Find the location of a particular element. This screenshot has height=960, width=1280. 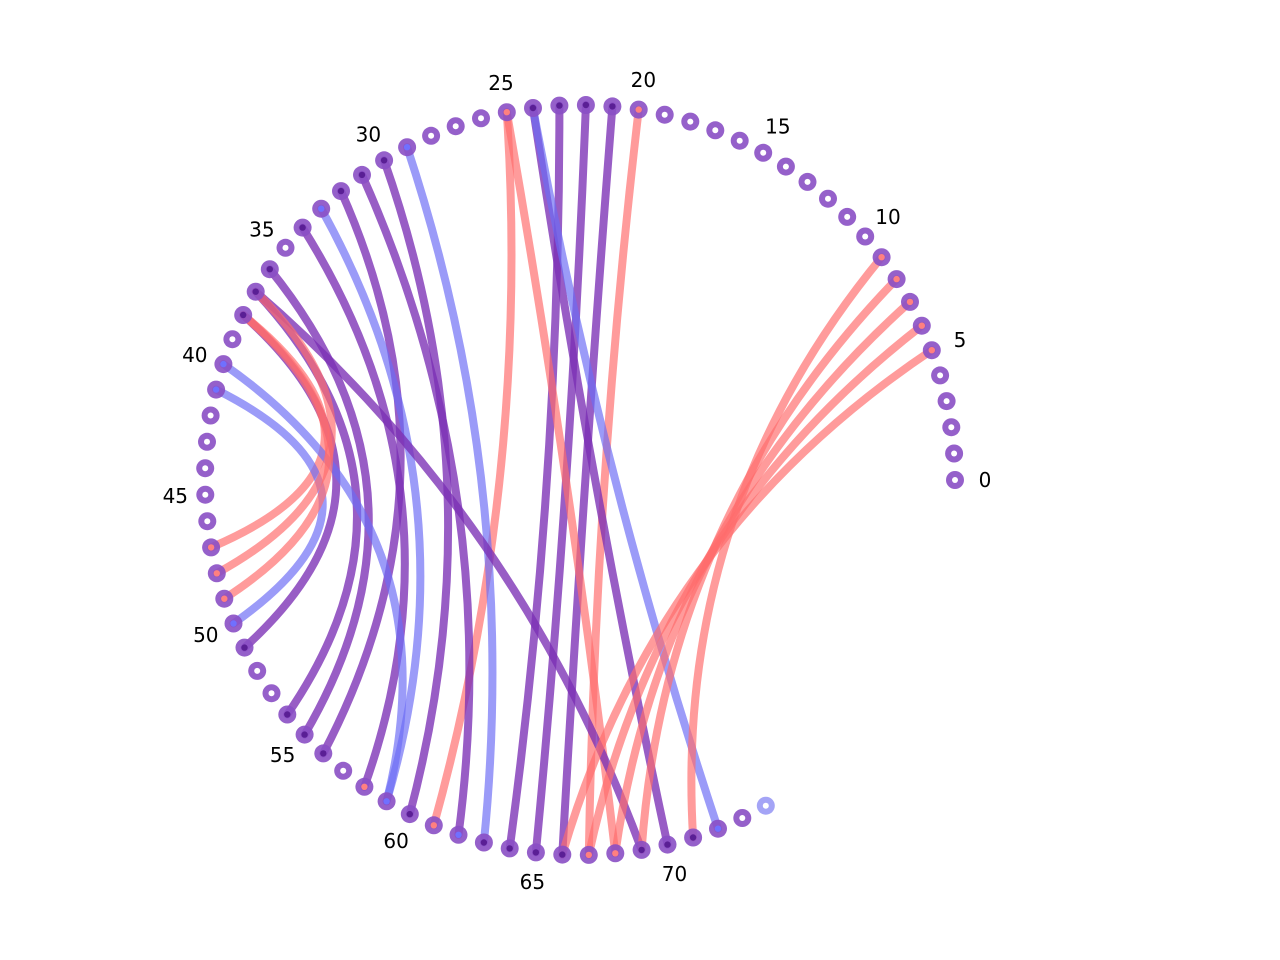

tick-label-45: 45 is located at coordinates (175, 496).